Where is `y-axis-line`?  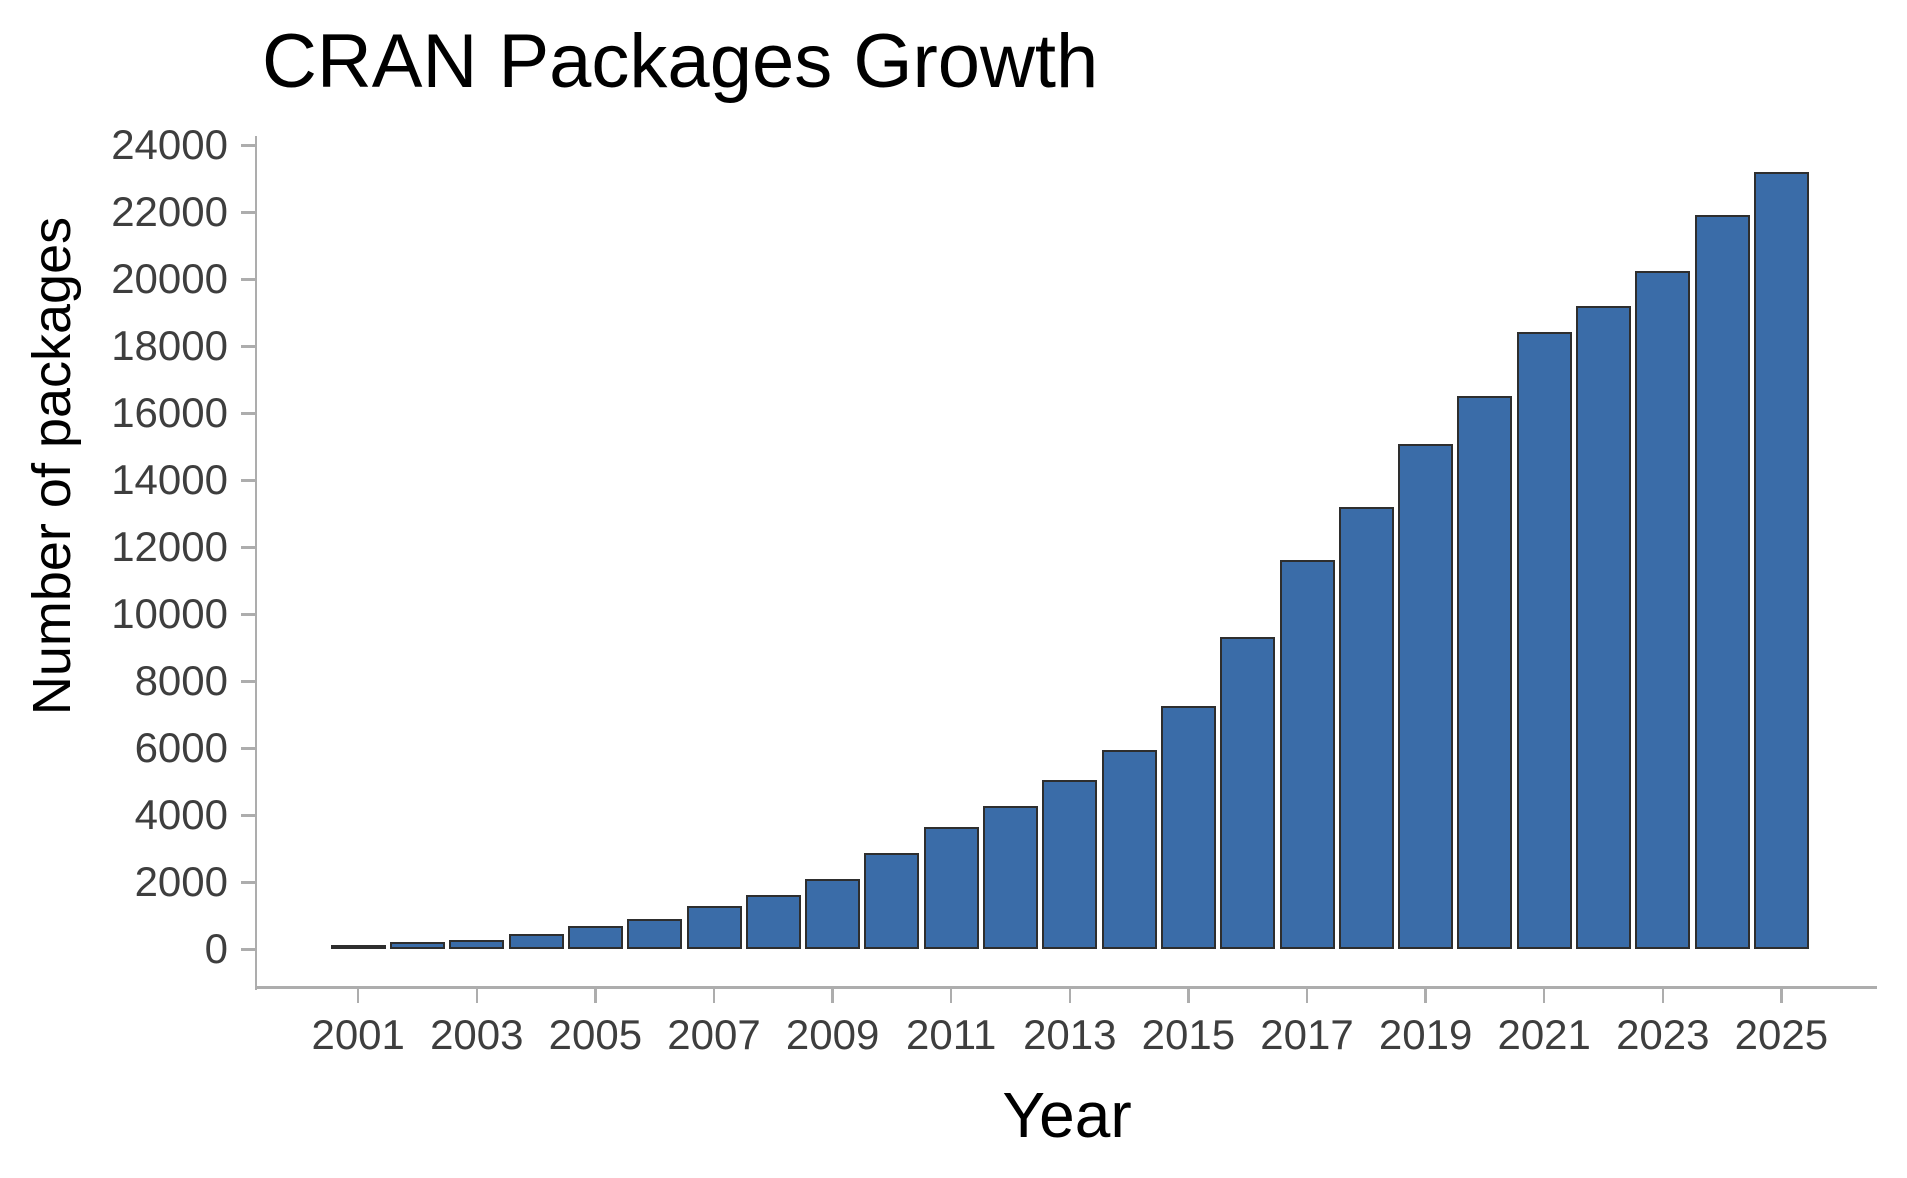 y-axis-line is located at coordinates (256, 563).